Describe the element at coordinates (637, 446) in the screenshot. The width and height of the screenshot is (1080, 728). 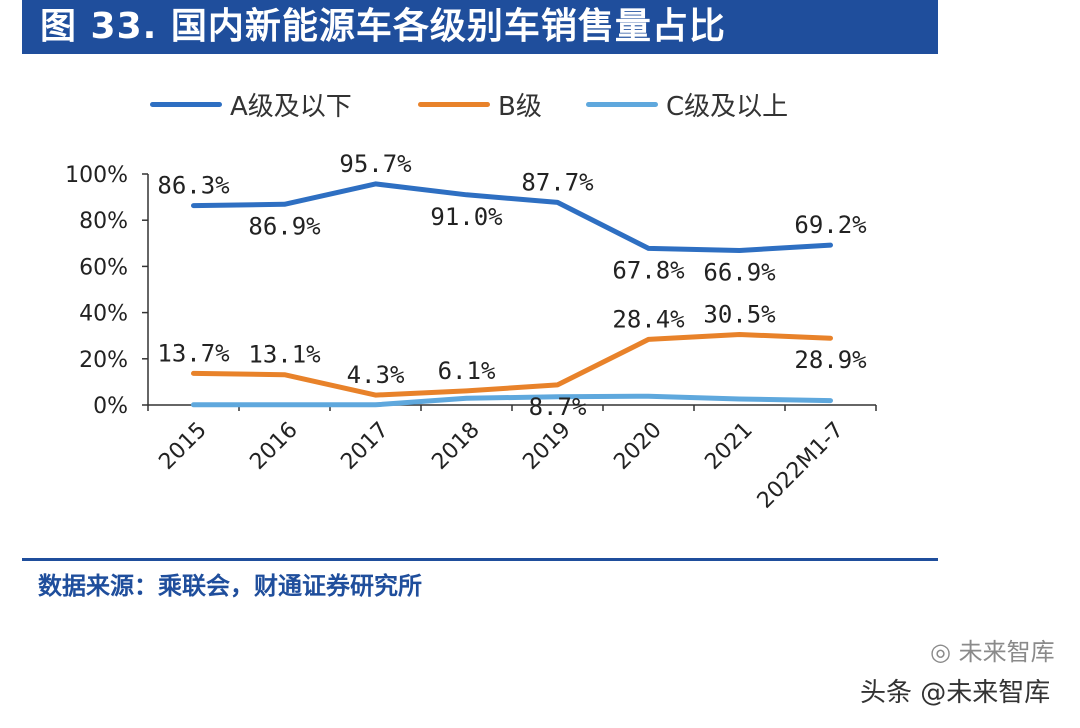
I see `x-tick-label: 2020` at that location.